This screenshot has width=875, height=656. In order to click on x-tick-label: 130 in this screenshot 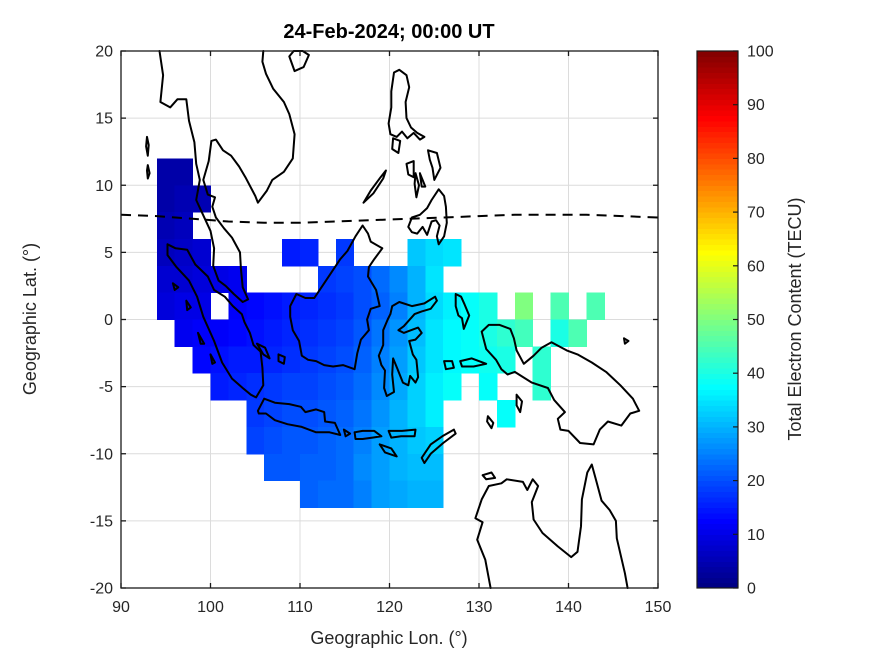, I will do `click(479, 607)`.